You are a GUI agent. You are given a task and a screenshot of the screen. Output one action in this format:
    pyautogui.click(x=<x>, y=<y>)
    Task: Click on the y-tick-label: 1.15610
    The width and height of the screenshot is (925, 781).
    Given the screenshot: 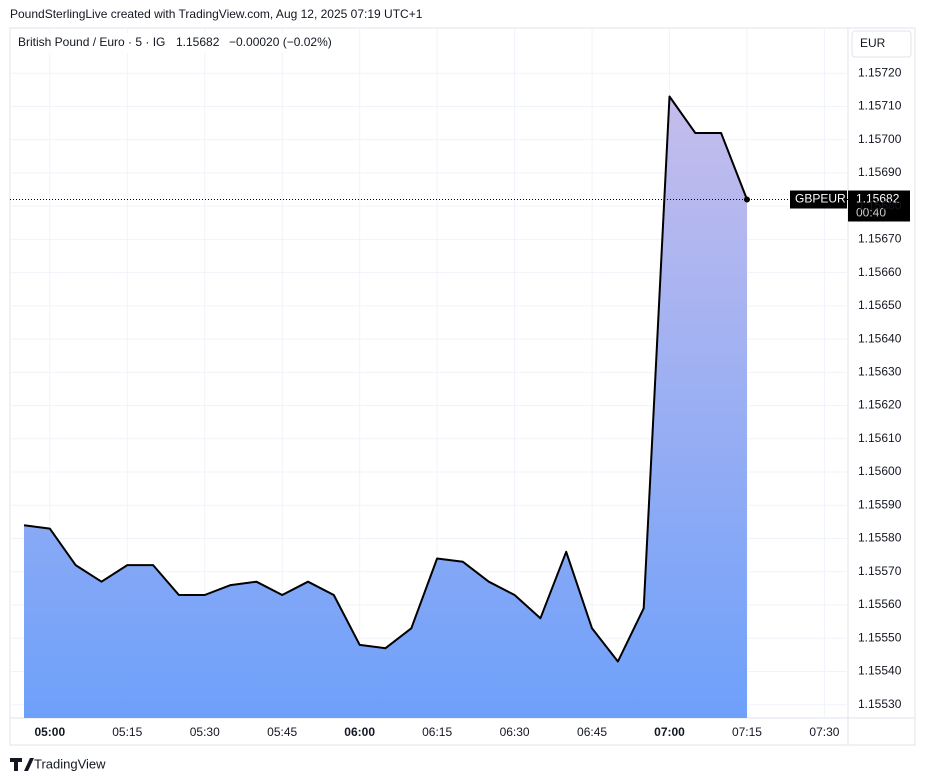 What is the action you would take?
    pyautogui.click(x=880, y=438)
    